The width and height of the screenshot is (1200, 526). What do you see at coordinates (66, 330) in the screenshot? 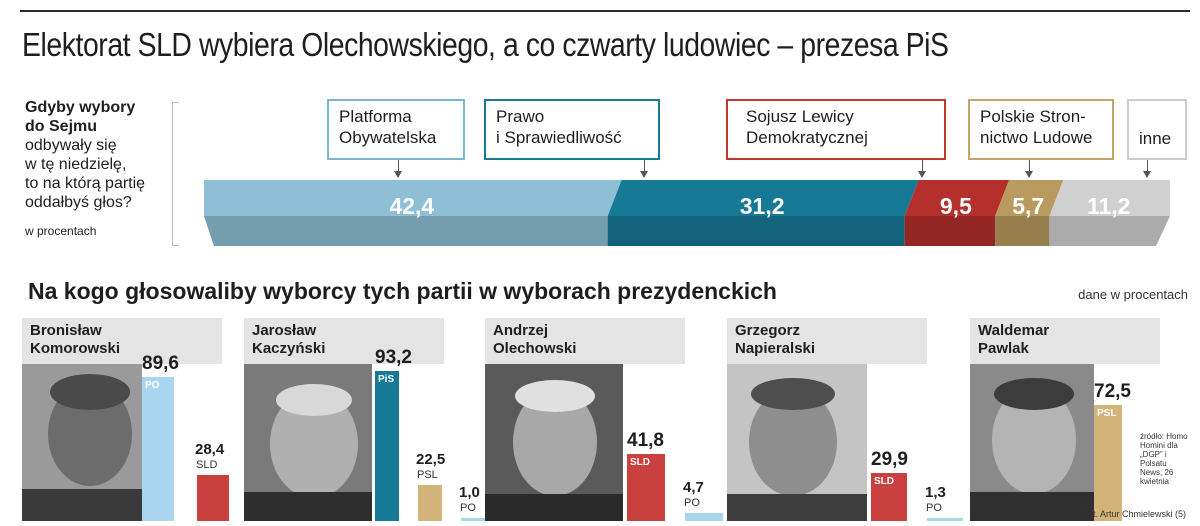
I see `candidate-first: Bronisław` at bounding box center [66, 330].